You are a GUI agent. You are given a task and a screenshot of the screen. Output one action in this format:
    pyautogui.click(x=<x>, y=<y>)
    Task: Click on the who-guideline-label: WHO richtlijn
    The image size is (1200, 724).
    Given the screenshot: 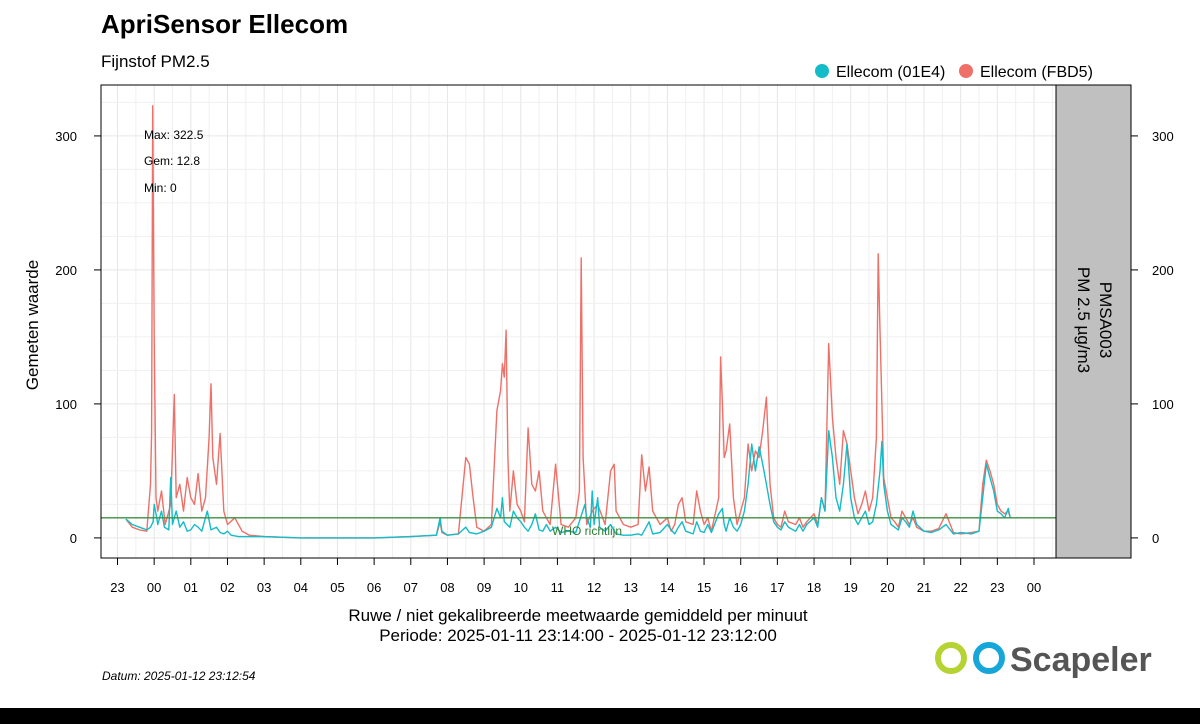 What is the action you would take?
    pyautogui.click(x=587, y=531)
    